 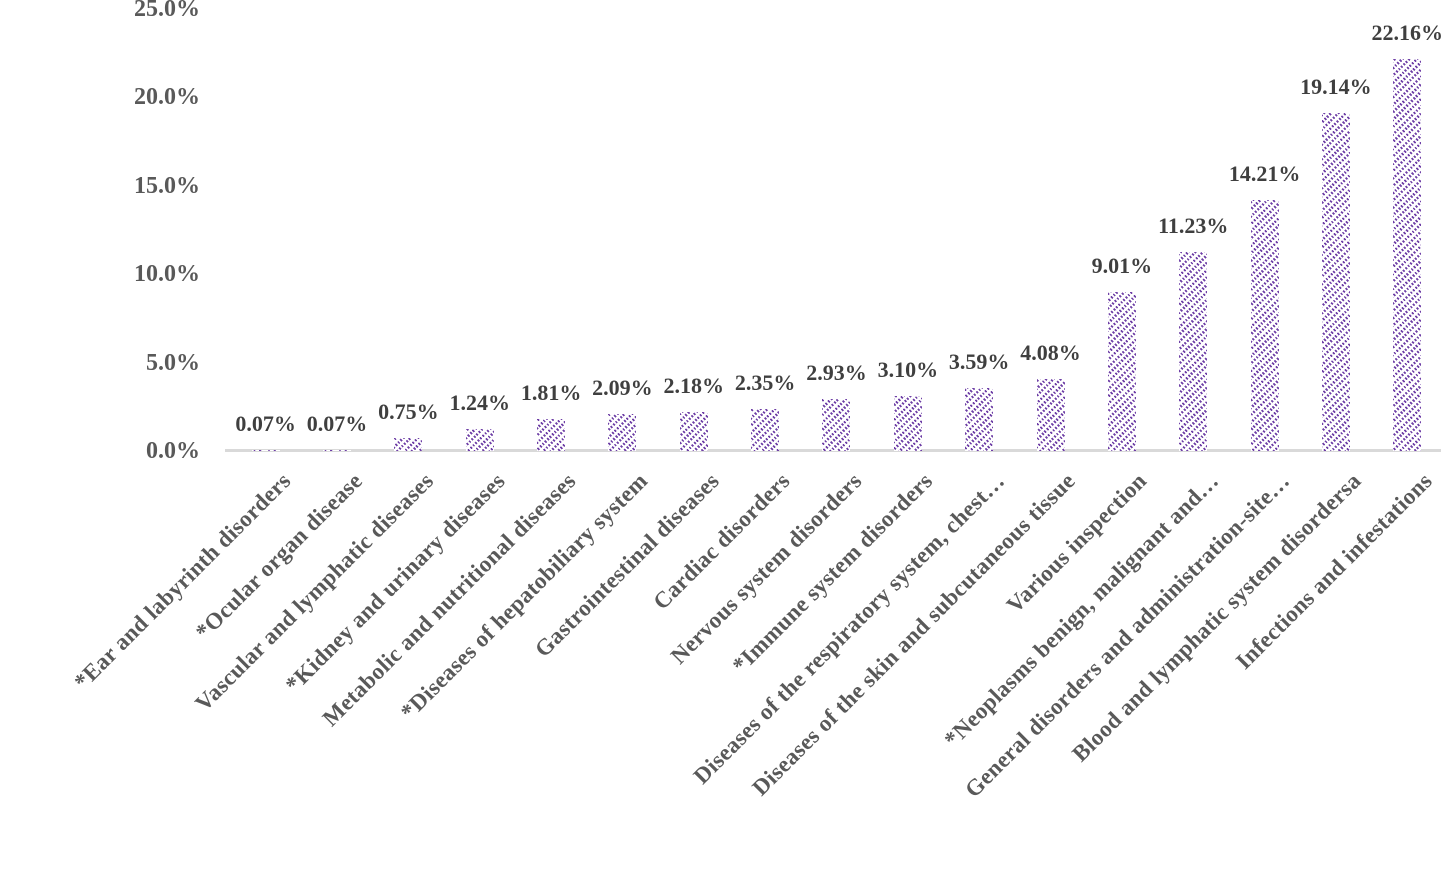 I want to click on y-axis-tick-label: 0.0%, so click(x=173, y=451).